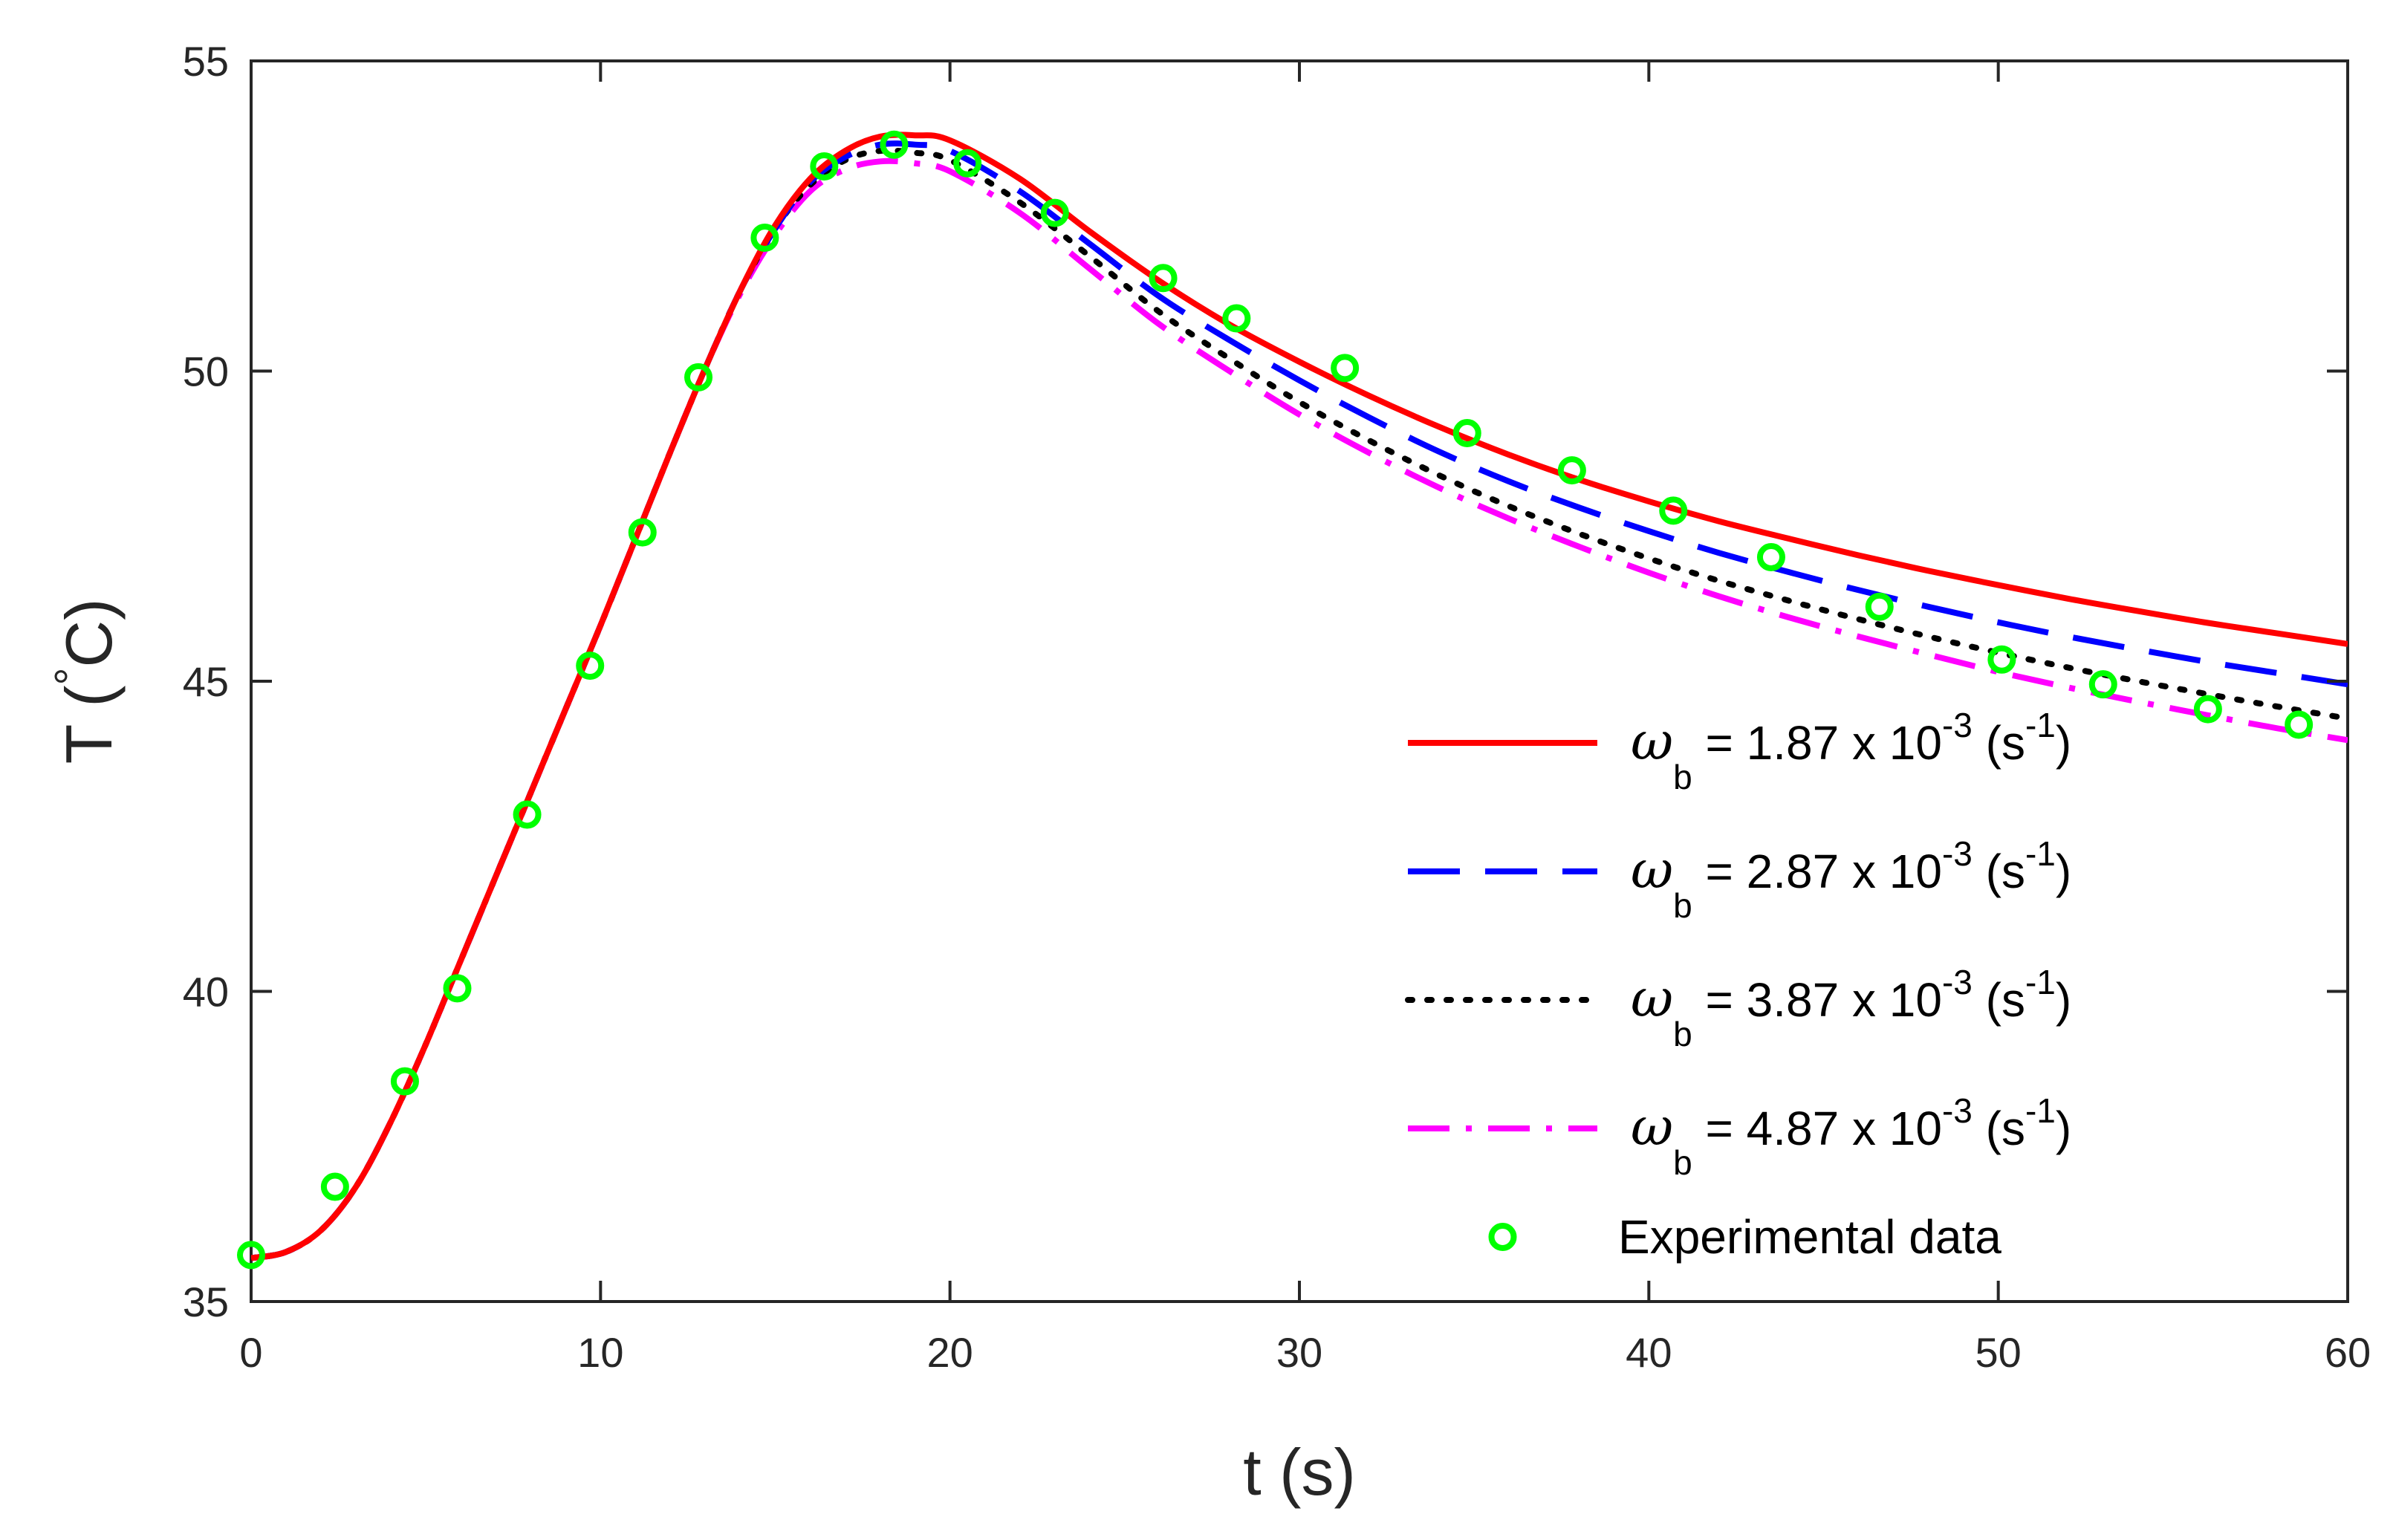 Image resolution: width=2396 pixels, height=1540 pixels. I want to click on x-tick-label: 20, so click(950, 1352).